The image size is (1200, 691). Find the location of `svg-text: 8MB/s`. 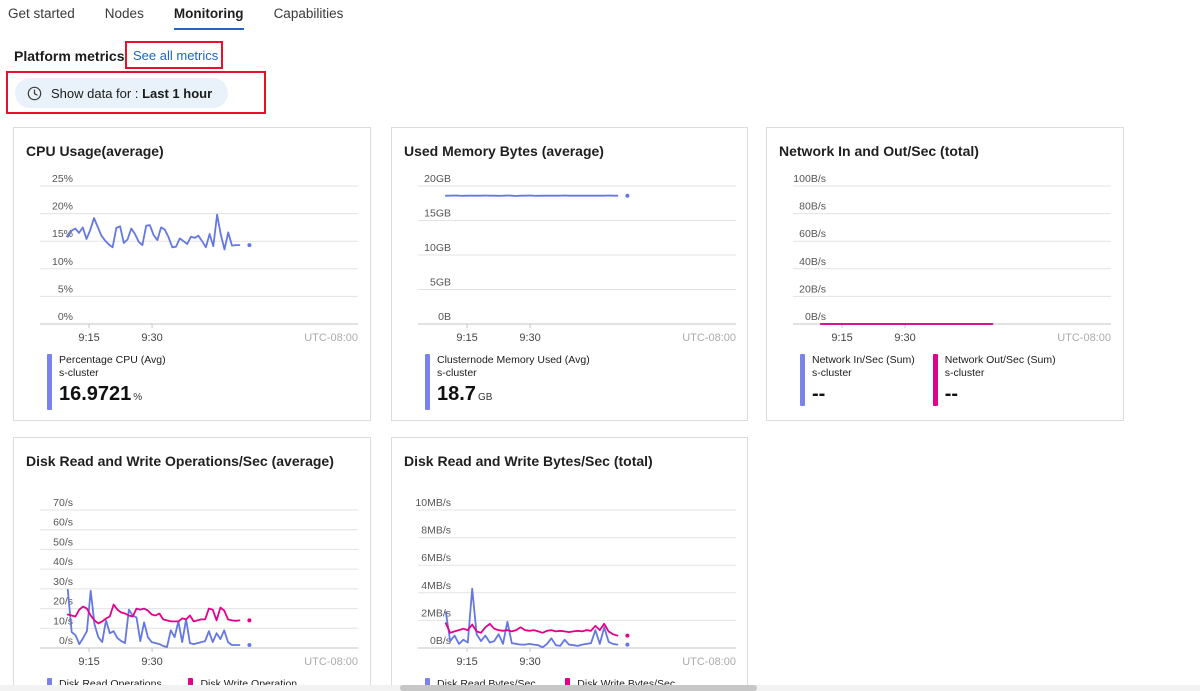

svg-text: 8MB/s is located at coordinates (436, 531).